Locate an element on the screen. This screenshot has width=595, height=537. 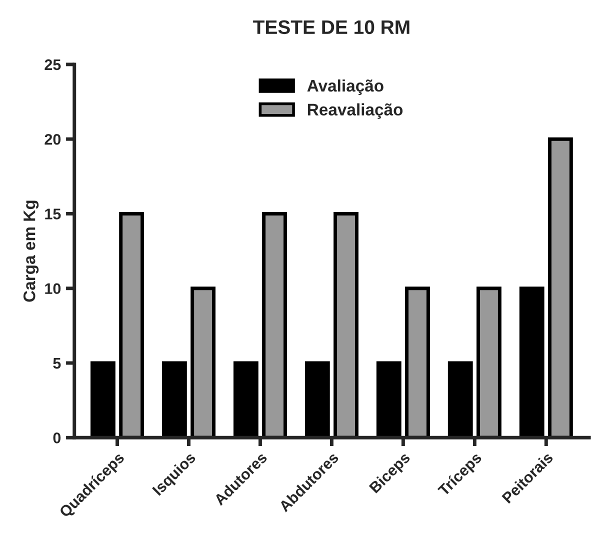
y-tick-label: 20 is located at coordinates (52, 139).